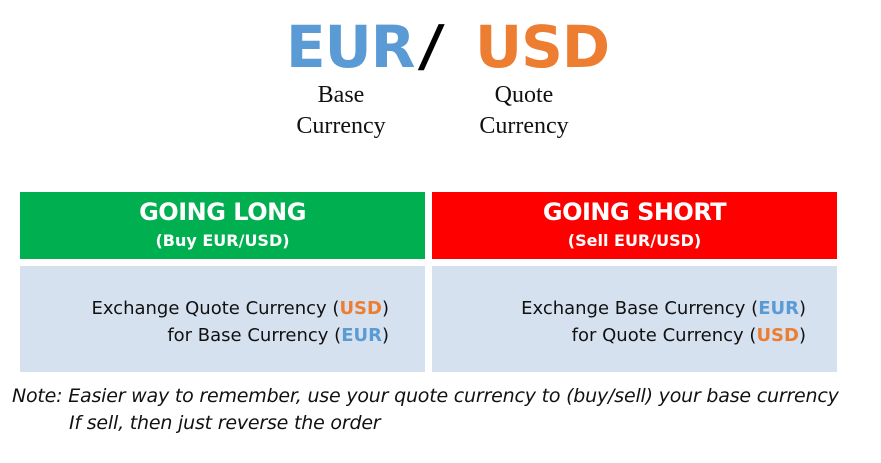 The width and height of the screenshot is (881, 463). Describe the element at coordinates (341, 126) in the screenshot. I see `base-caption-line-2: Currency` at that location.